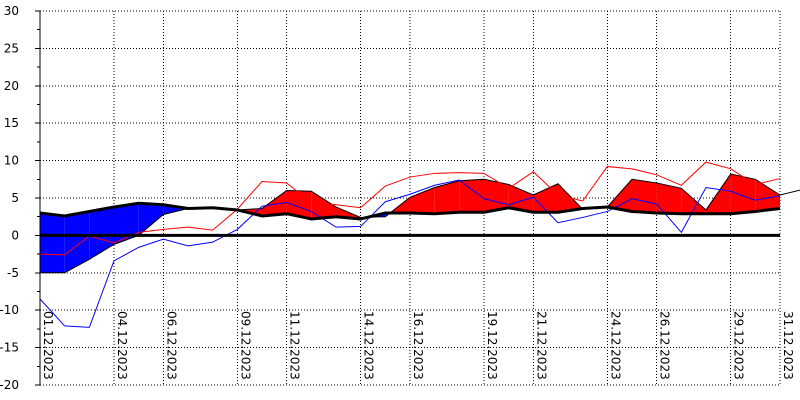 The height and width of the screenshot is (400, 800). I want to click on y-tick-label: 5, so click(15, 198).